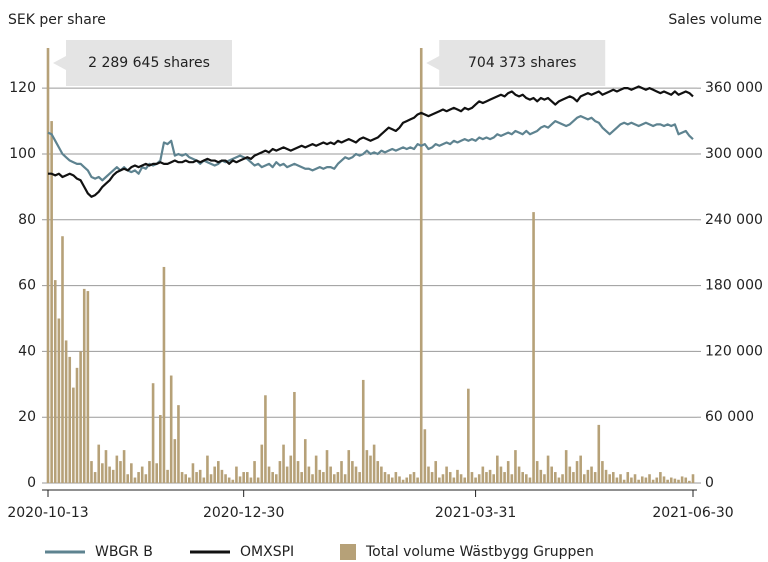 Image resolution: width=768 pixels, height=562 pixels. Describe the element at coordinates (522, 63) in the screenshot. I see `annotation-label: 704 373 shares` at that location.